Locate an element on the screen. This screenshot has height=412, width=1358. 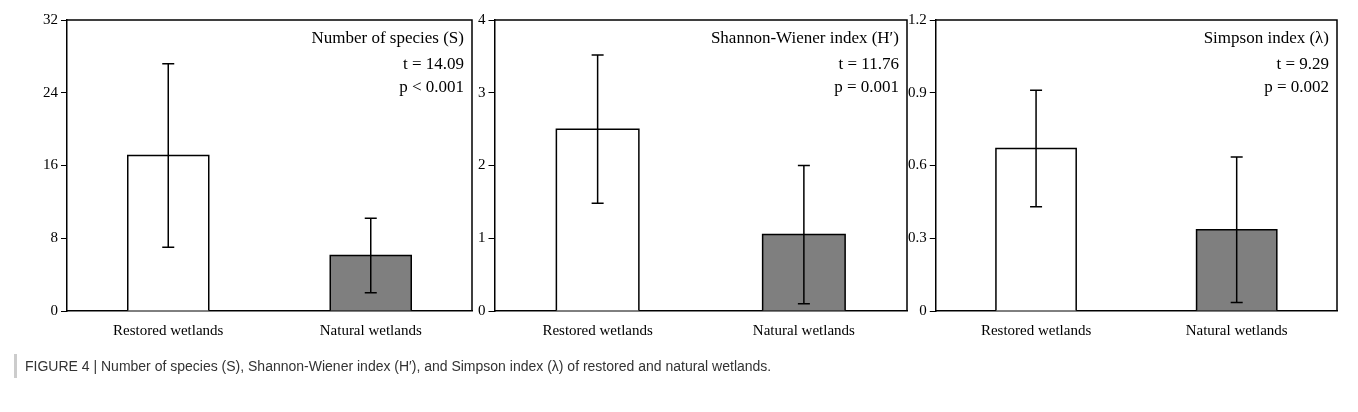
annotation: p < 0.001 is located at coordinates (431, 86).